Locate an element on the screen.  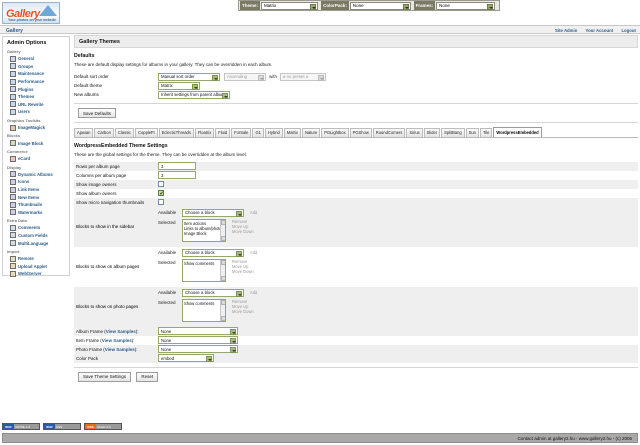
list-item: Image Block is located at coordinates (195, 233).